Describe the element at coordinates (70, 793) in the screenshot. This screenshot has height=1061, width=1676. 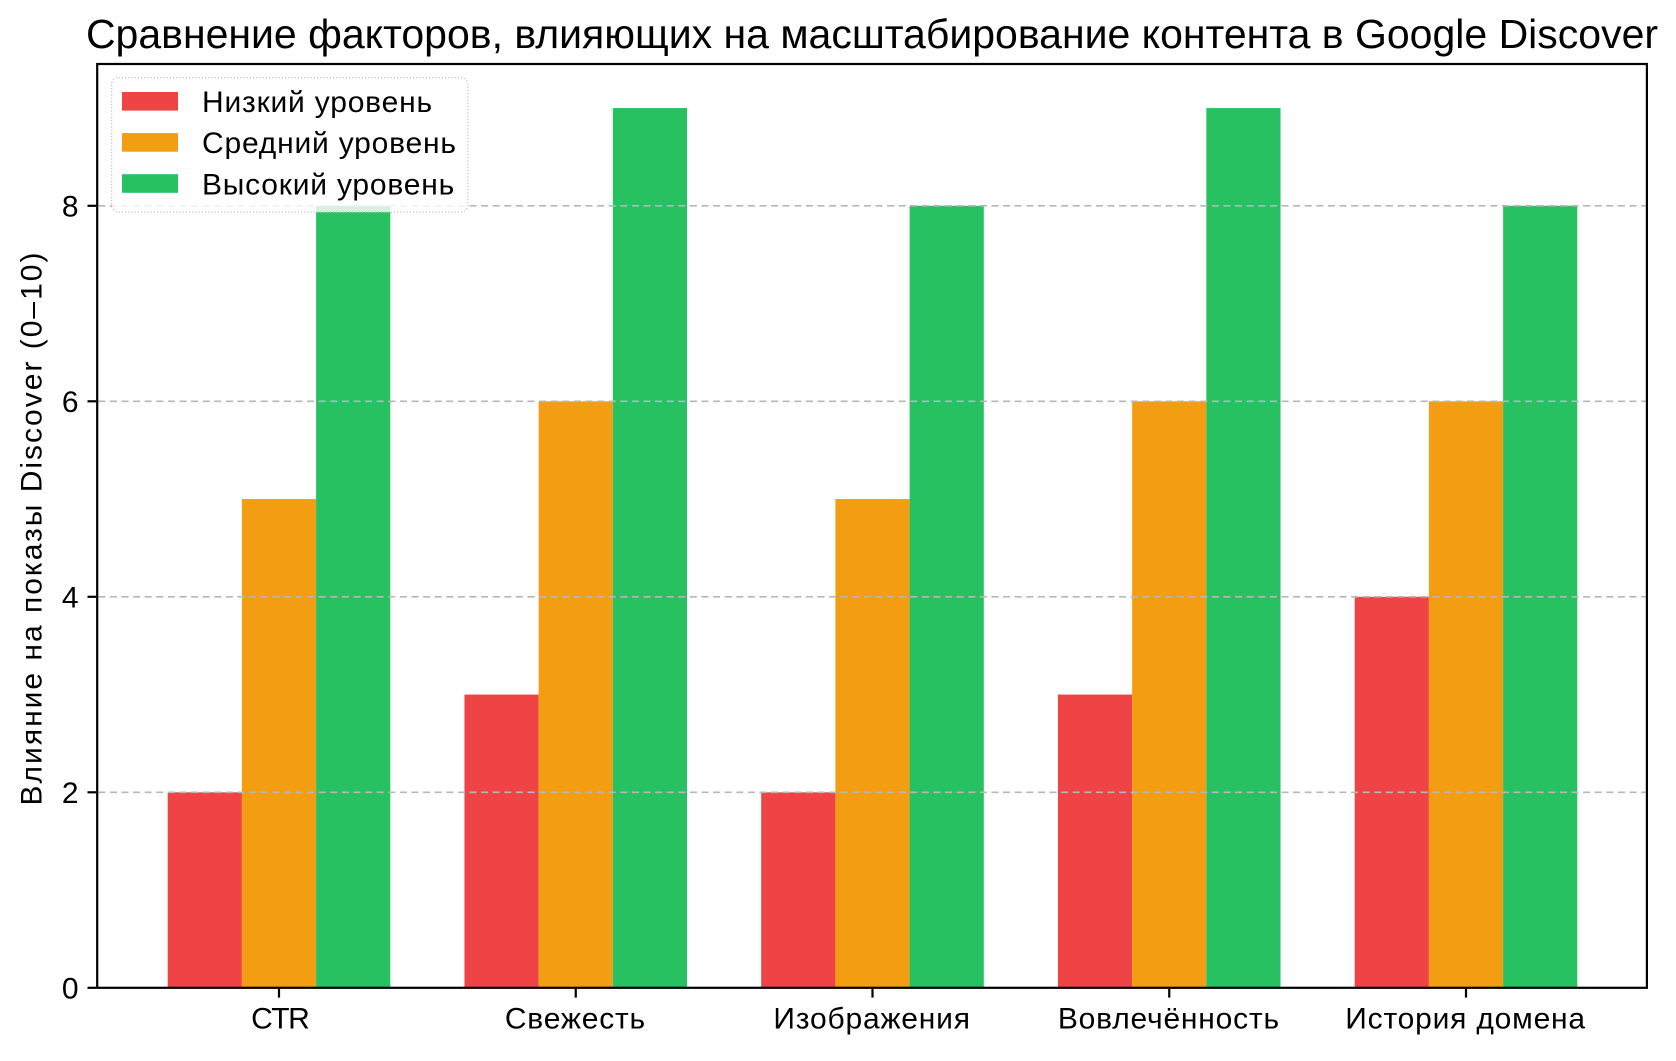
I see `svg-text: 2` at that location.